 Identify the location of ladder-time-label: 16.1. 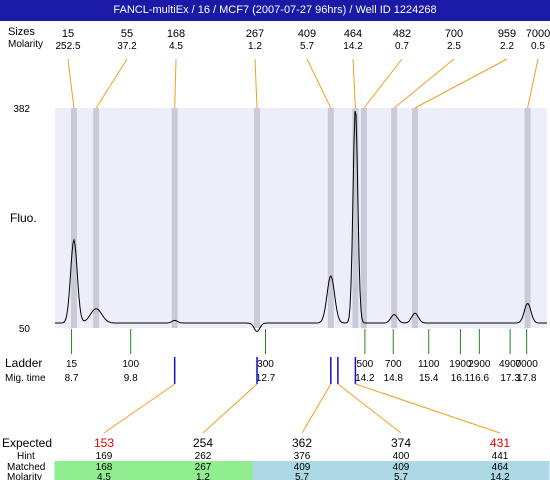
(461, 378).